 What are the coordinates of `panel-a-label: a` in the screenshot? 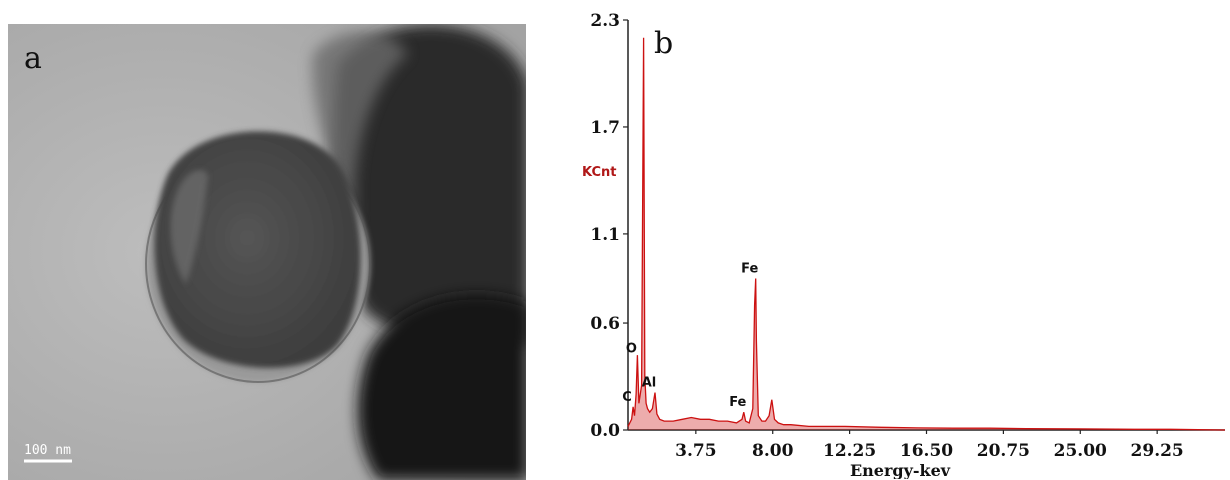 It's located at (33, 58).